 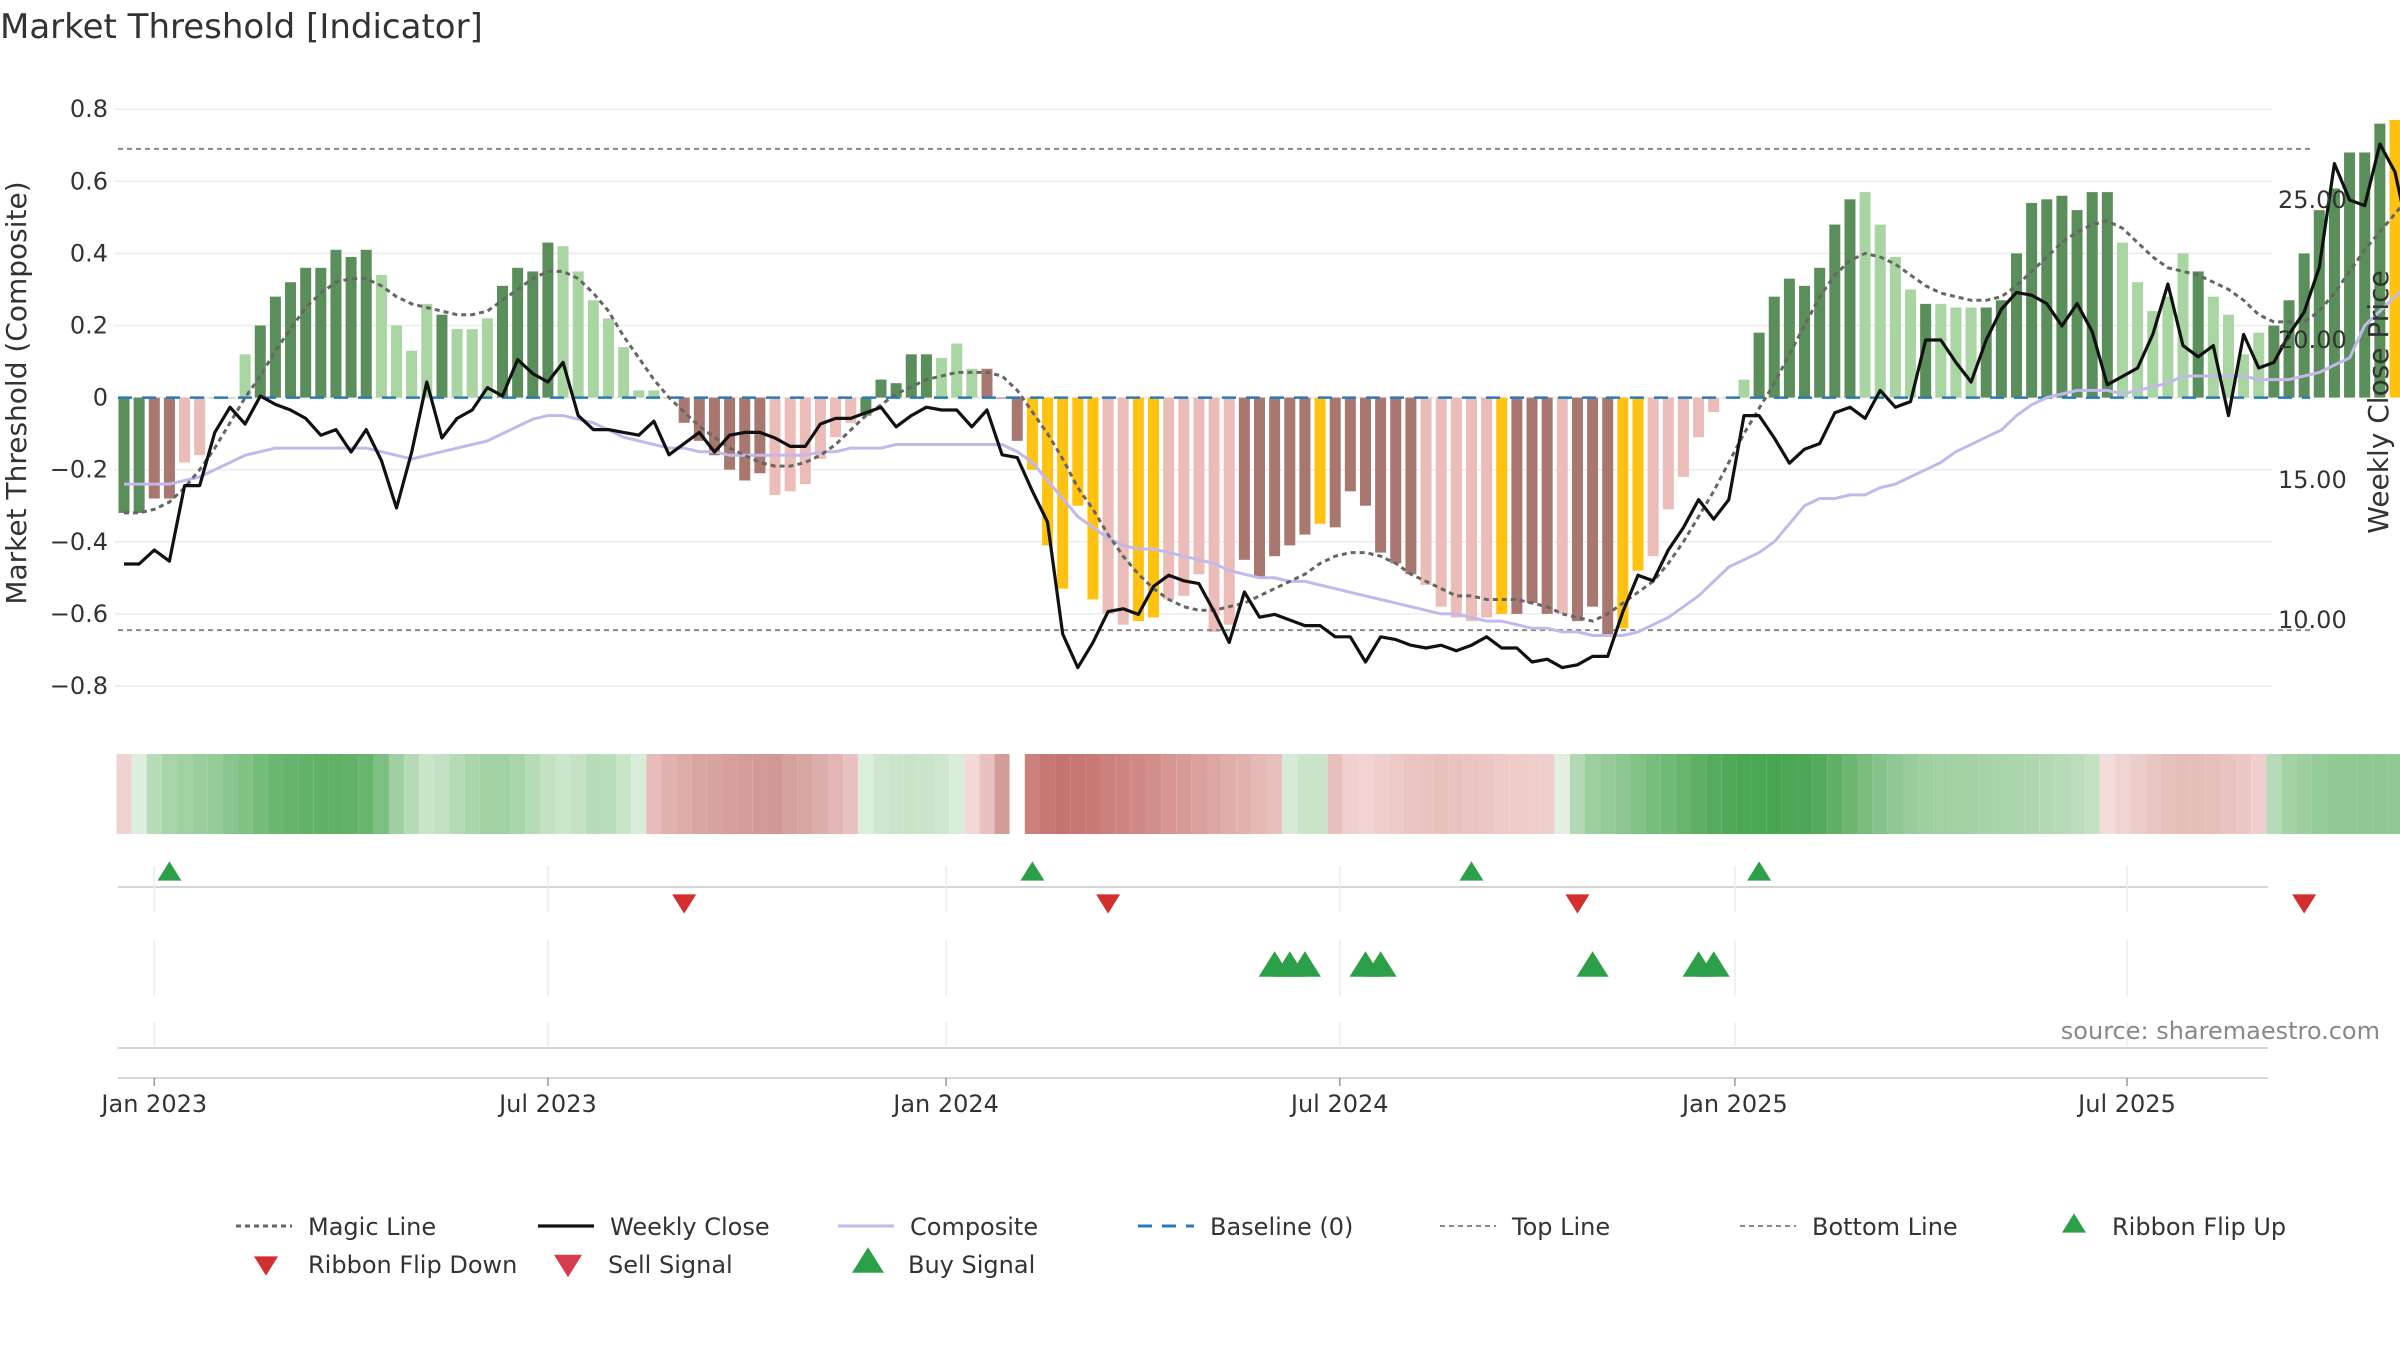 What do you see at coordinates (2378, 401) in the screenshot?
I see `y2-axis-title: Weekly Close Price` at bounding box center [2378, 401].